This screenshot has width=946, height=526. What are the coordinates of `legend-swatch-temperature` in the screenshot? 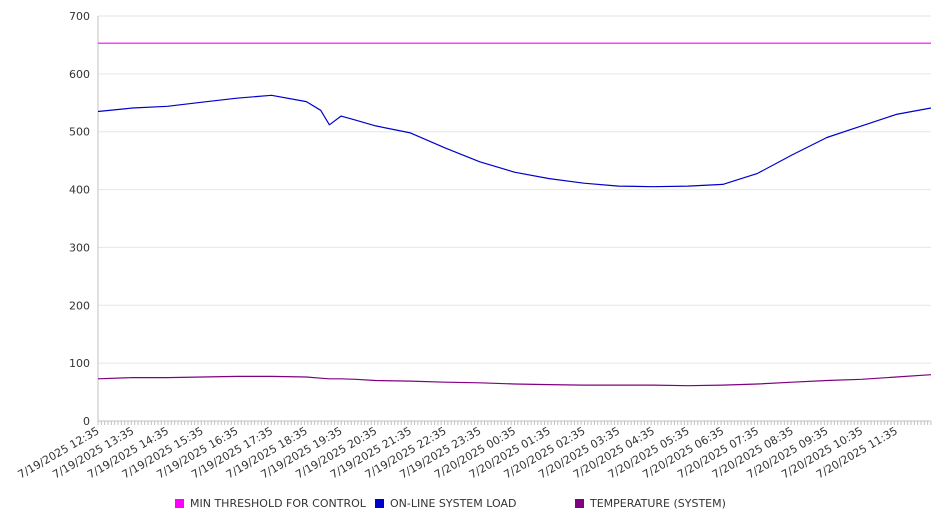 It's located at (579, 503).